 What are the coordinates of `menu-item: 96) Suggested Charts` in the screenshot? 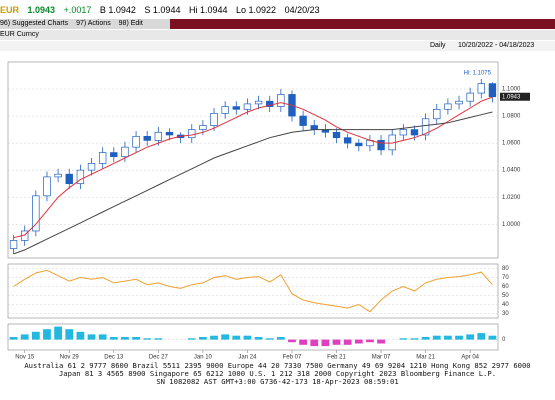 It's located at (34, 23).